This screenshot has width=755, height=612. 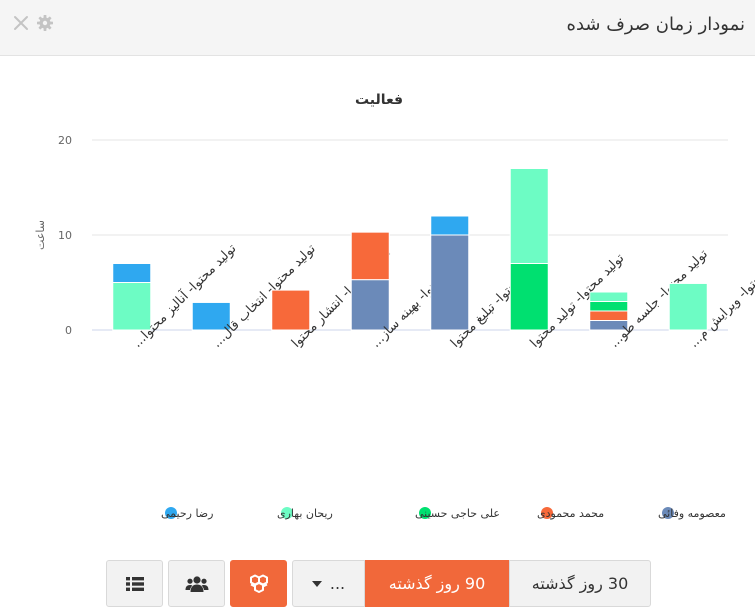 What do you see at coordinates (379, 100) in the screenshot?
I see `chart-title: فعالیت` at bounding box center [379, 100].